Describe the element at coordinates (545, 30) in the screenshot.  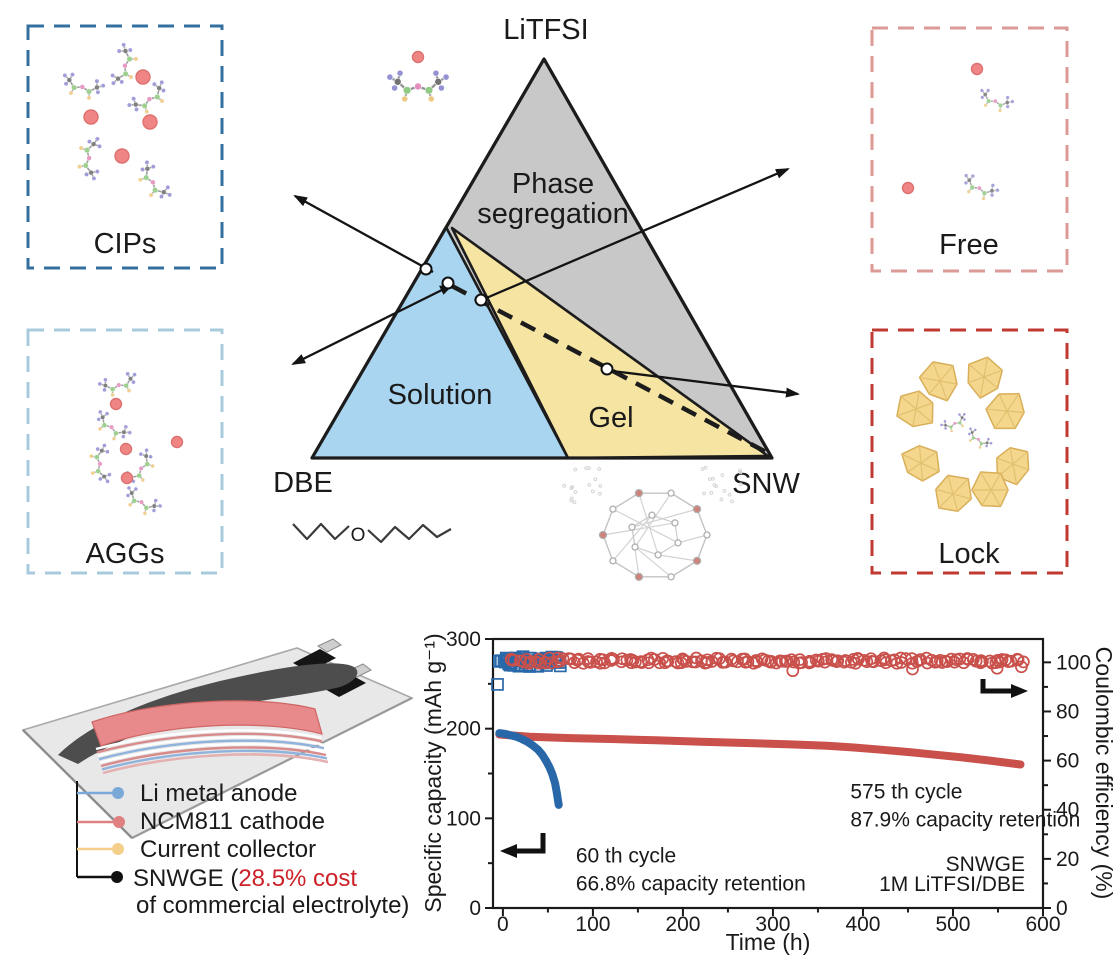
I see `litfsi-vertex-label: LiTFSI` at that location.